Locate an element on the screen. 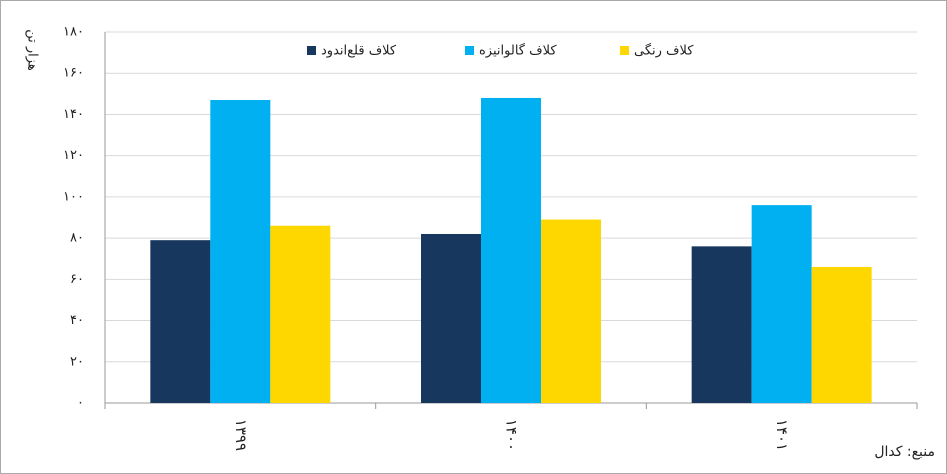 The height and width of the screenshot is (474, 947). y-axis-title: هزار تن is located at coordinates (32, 50).